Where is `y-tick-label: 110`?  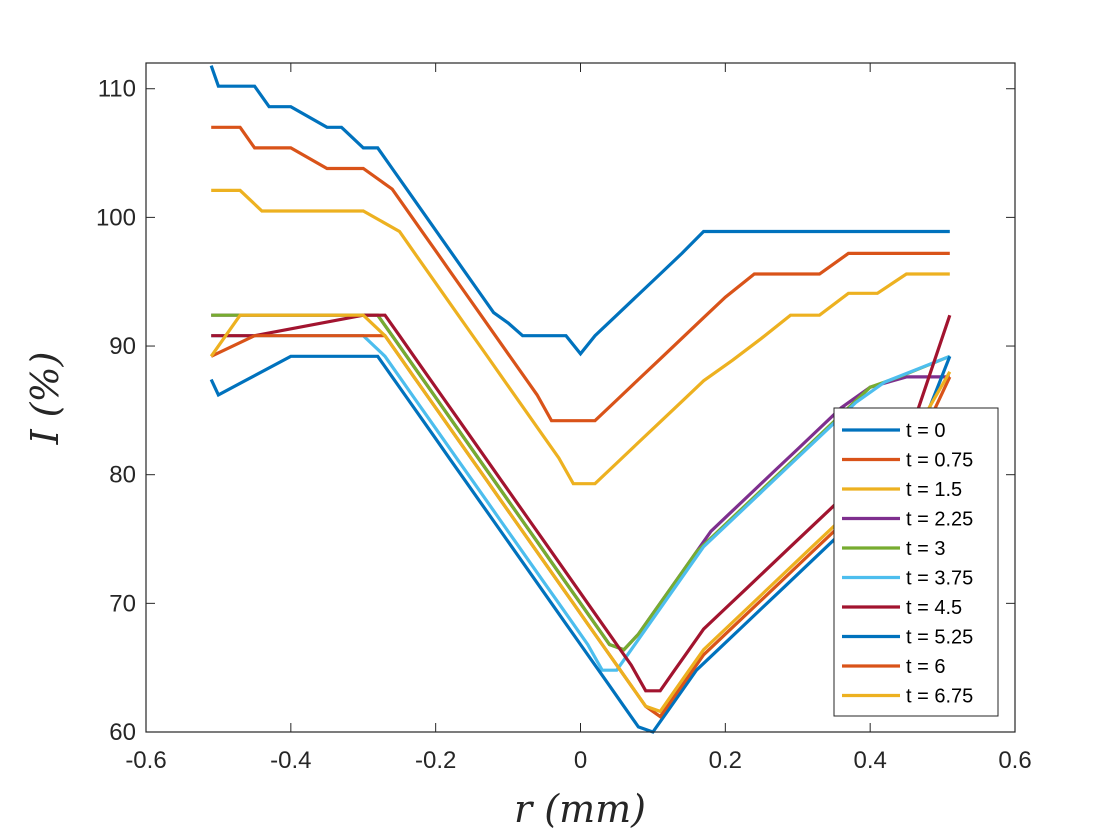 y-tick-label: 110 is located at coordinates (117, 89).